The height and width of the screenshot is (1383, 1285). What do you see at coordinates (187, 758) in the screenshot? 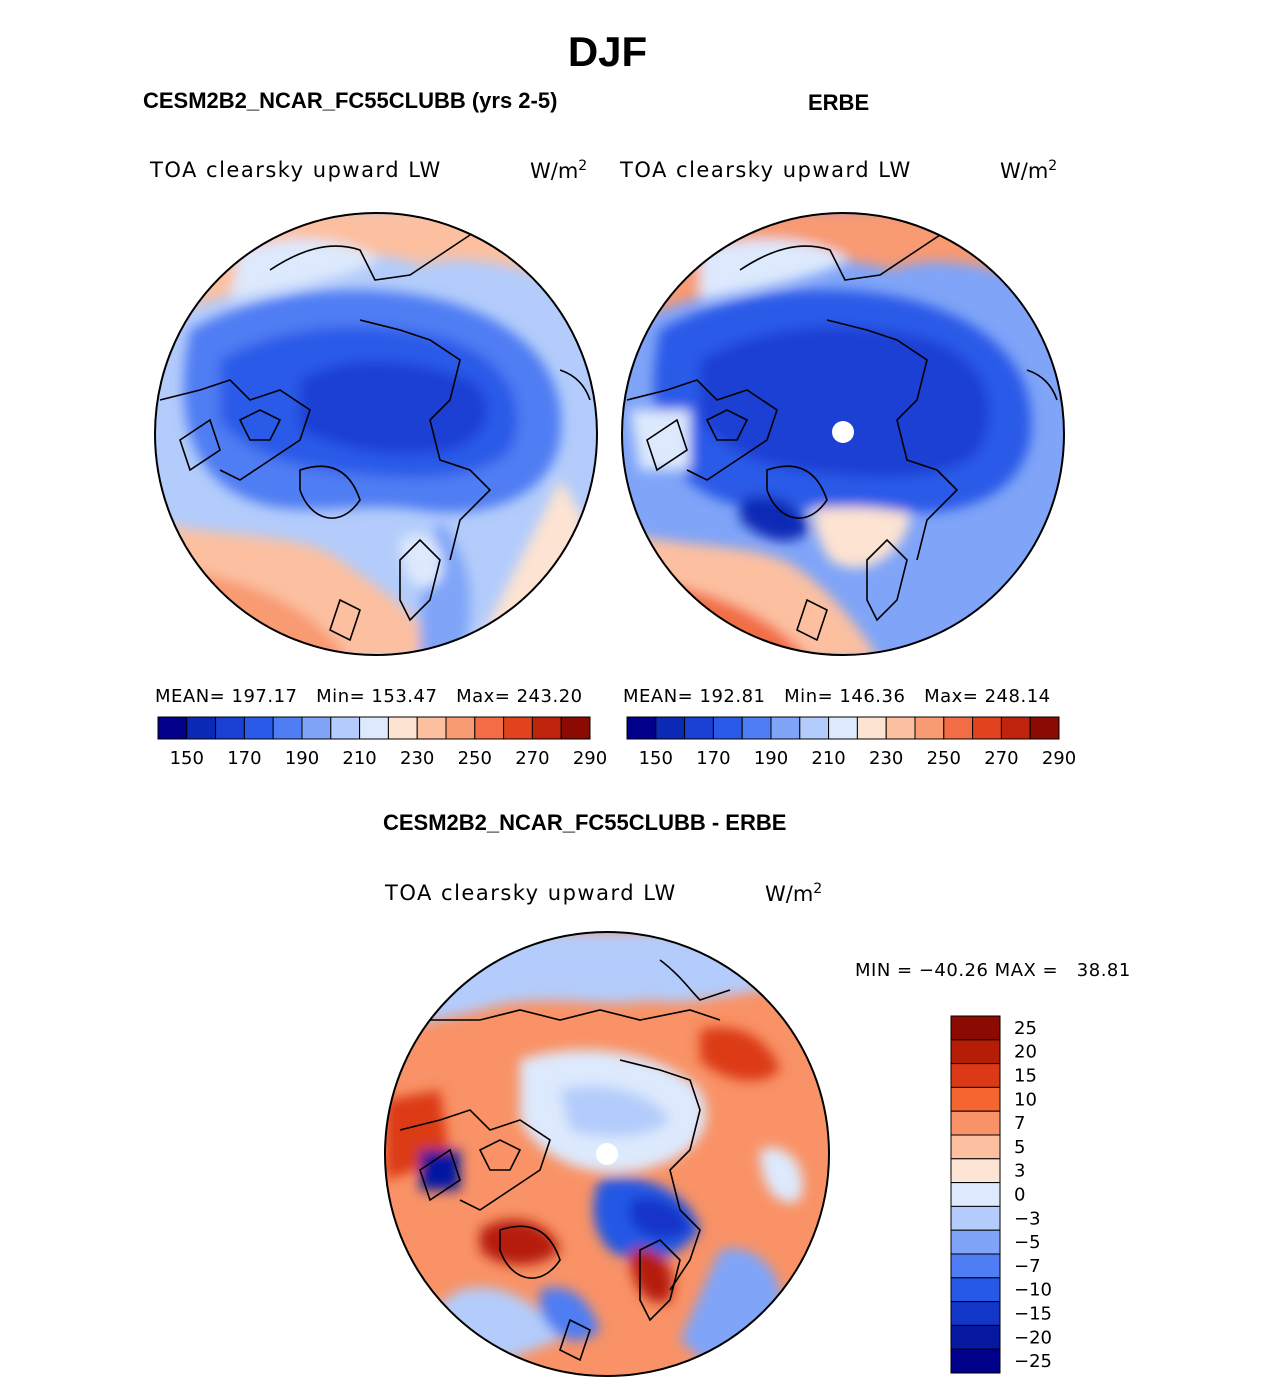
I see `model-colorbar-tick-label: 150` at bounding box center [187, 758].